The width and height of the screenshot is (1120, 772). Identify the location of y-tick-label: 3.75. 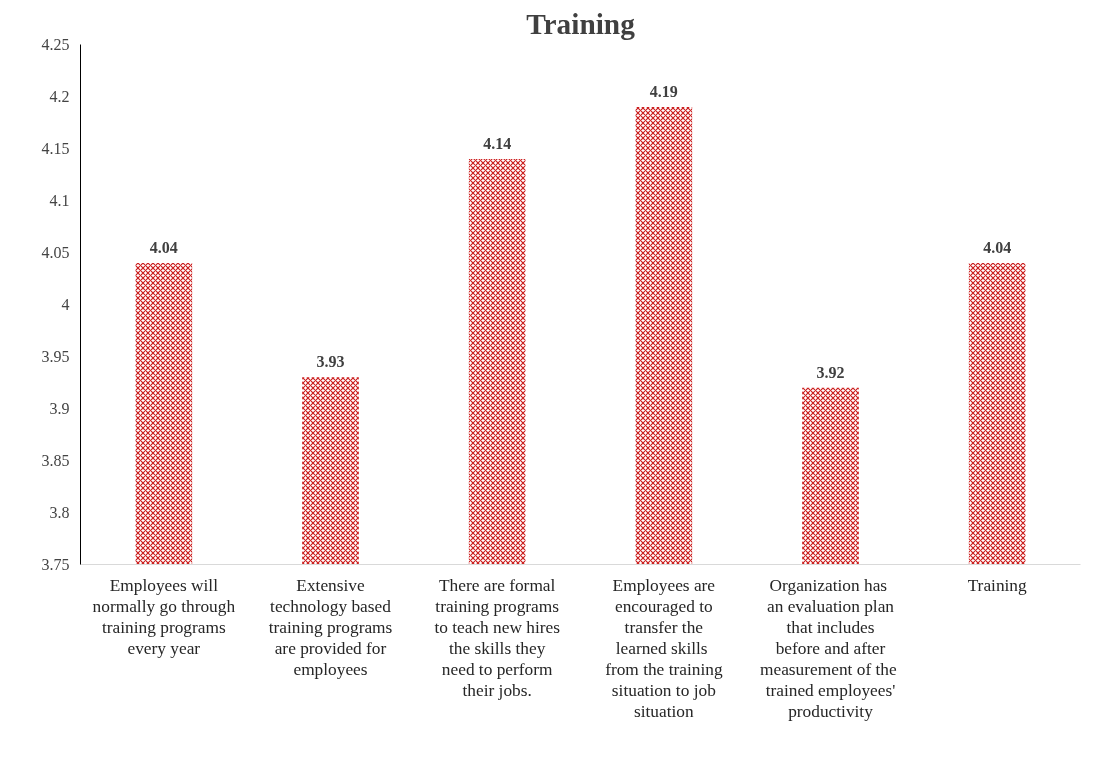
(55, 564).